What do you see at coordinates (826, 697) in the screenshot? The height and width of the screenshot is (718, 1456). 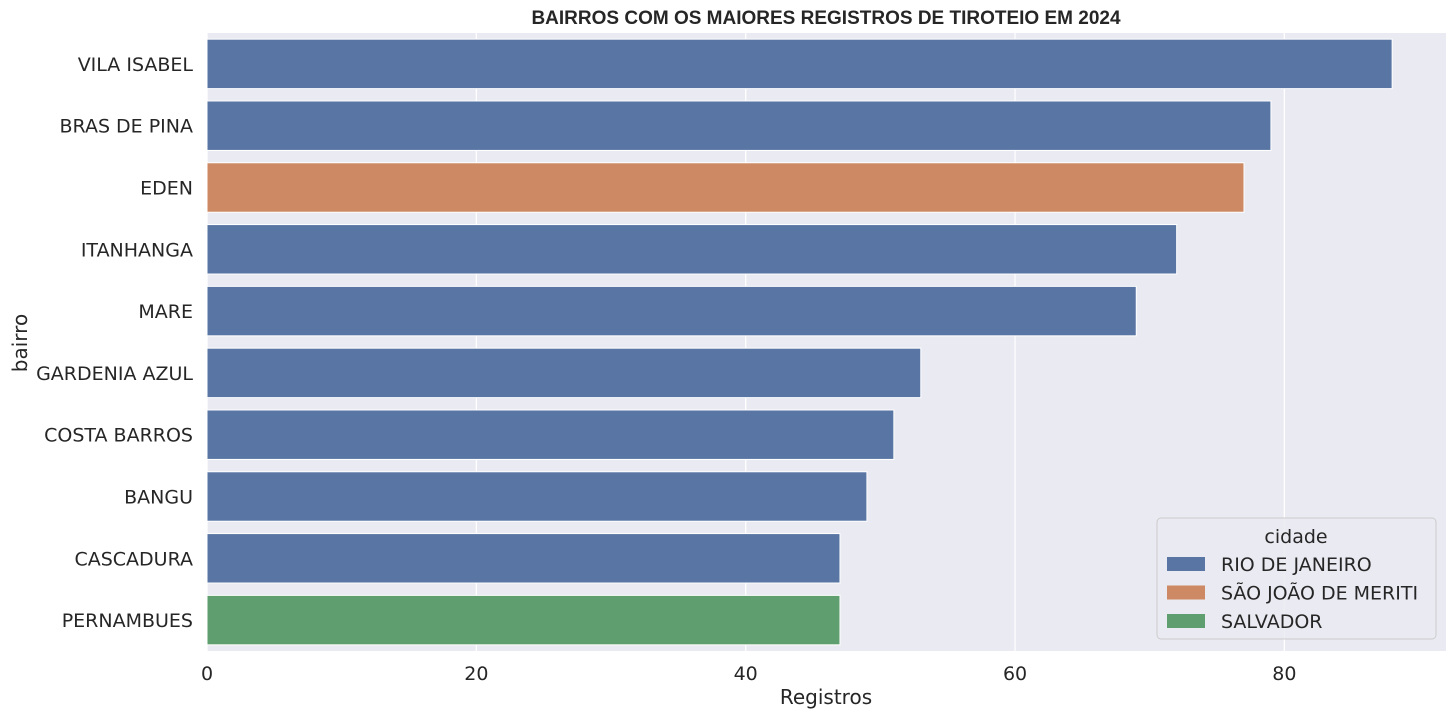 I see `x-axis-label: Registros` at bounding box center [826, 697].